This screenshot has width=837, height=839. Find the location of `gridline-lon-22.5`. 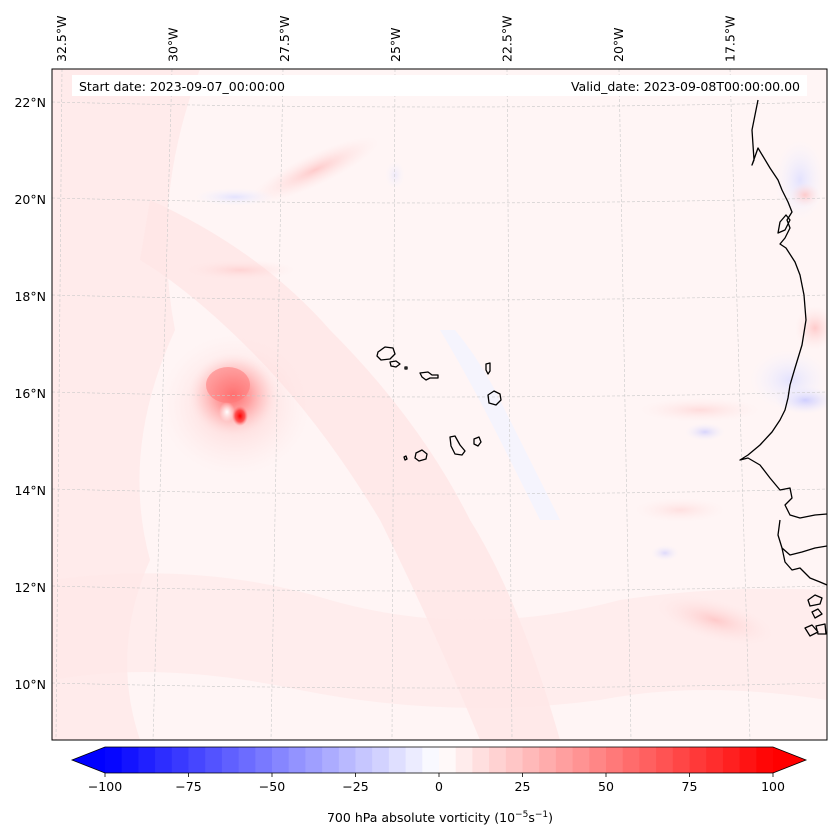

gridline-lon-22.5 is located at coordinates (509, 404).